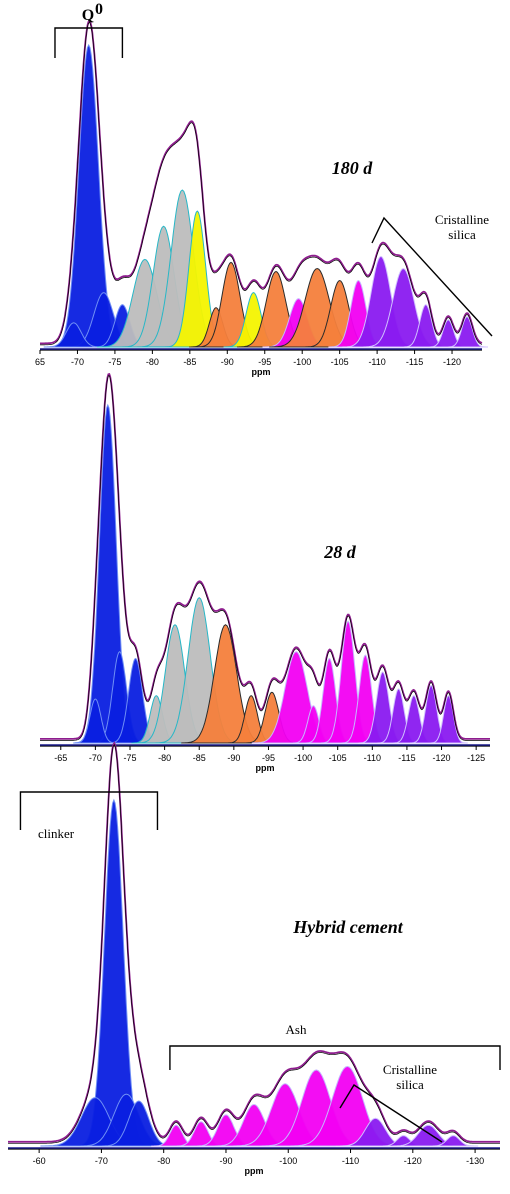  I want to click on x-tick-label: -65, so click(60, 758).